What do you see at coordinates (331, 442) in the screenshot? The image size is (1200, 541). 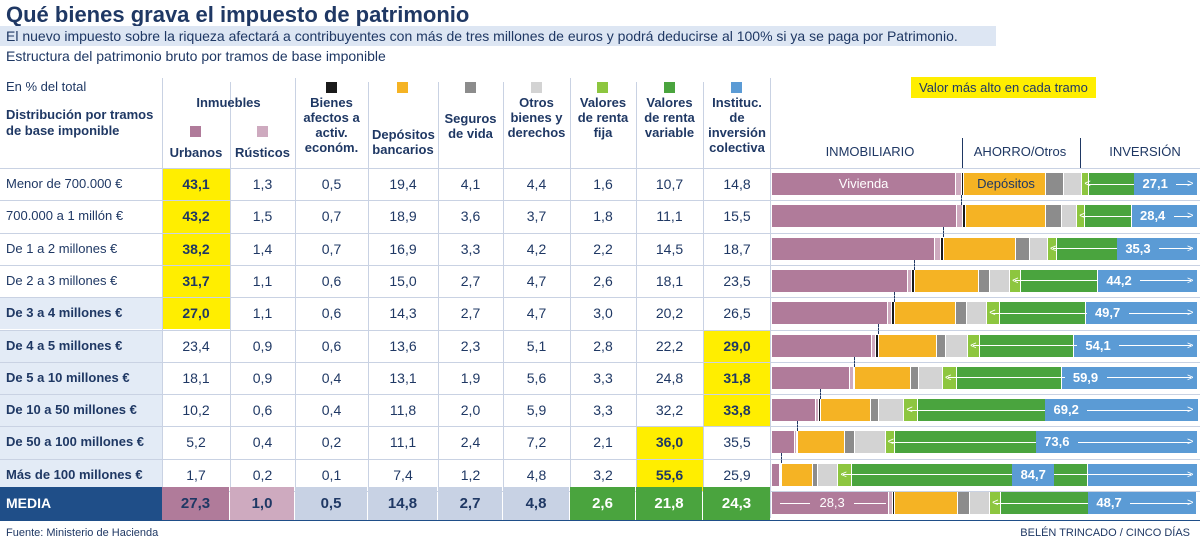 I see `table-cell-bienes: 0,2` at bounding box center [331, 442].